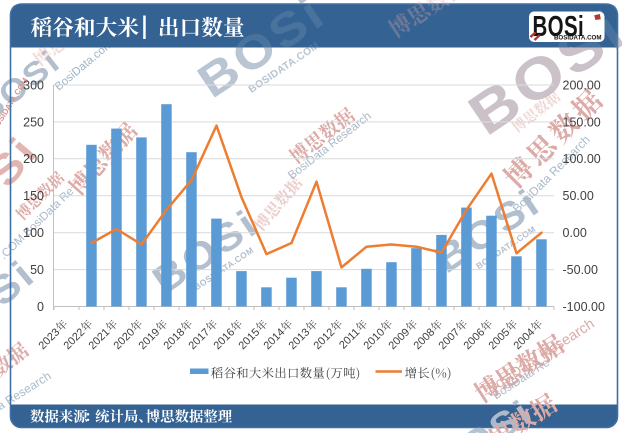  Describe the element at coordinates (578, 37) in the screenshot. I see `svg-text: BOSIDATA.COM` at that location.